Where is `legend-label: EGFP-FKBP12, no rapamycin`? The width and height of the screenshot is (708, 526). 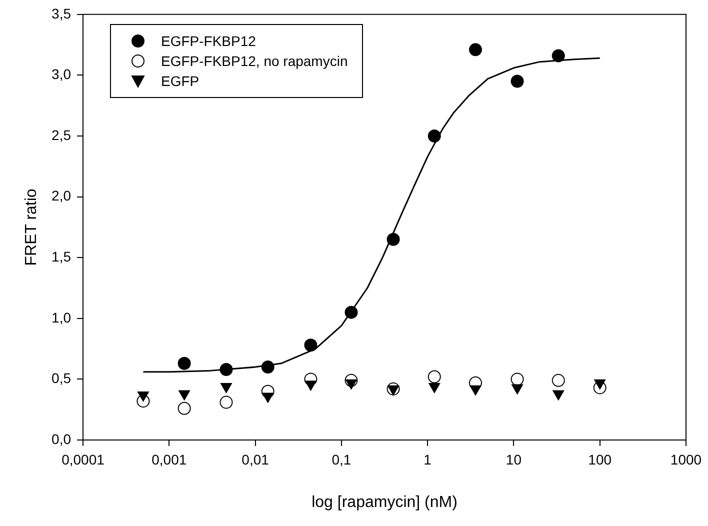
legend-label: EGFP-FKBP12, no rapamycin is located at coordinates (254, 62).